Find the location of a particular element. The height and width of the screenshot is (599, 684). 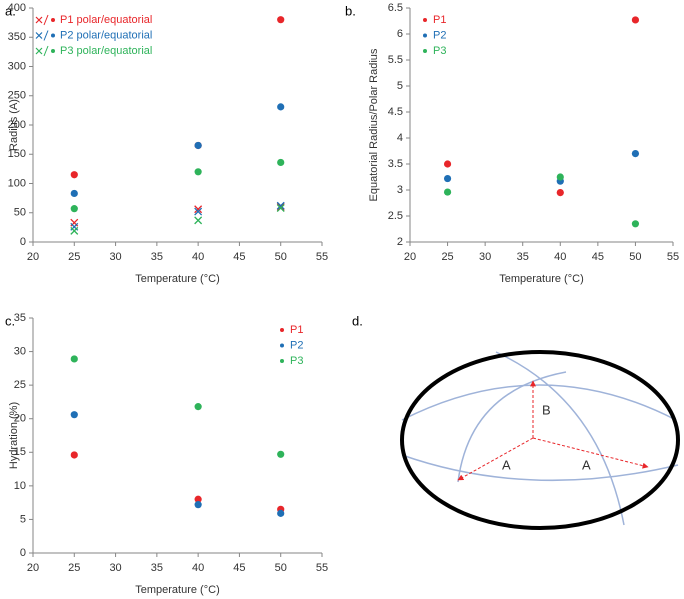

y-tick-label: 10 is located at coordinates (20, 486).